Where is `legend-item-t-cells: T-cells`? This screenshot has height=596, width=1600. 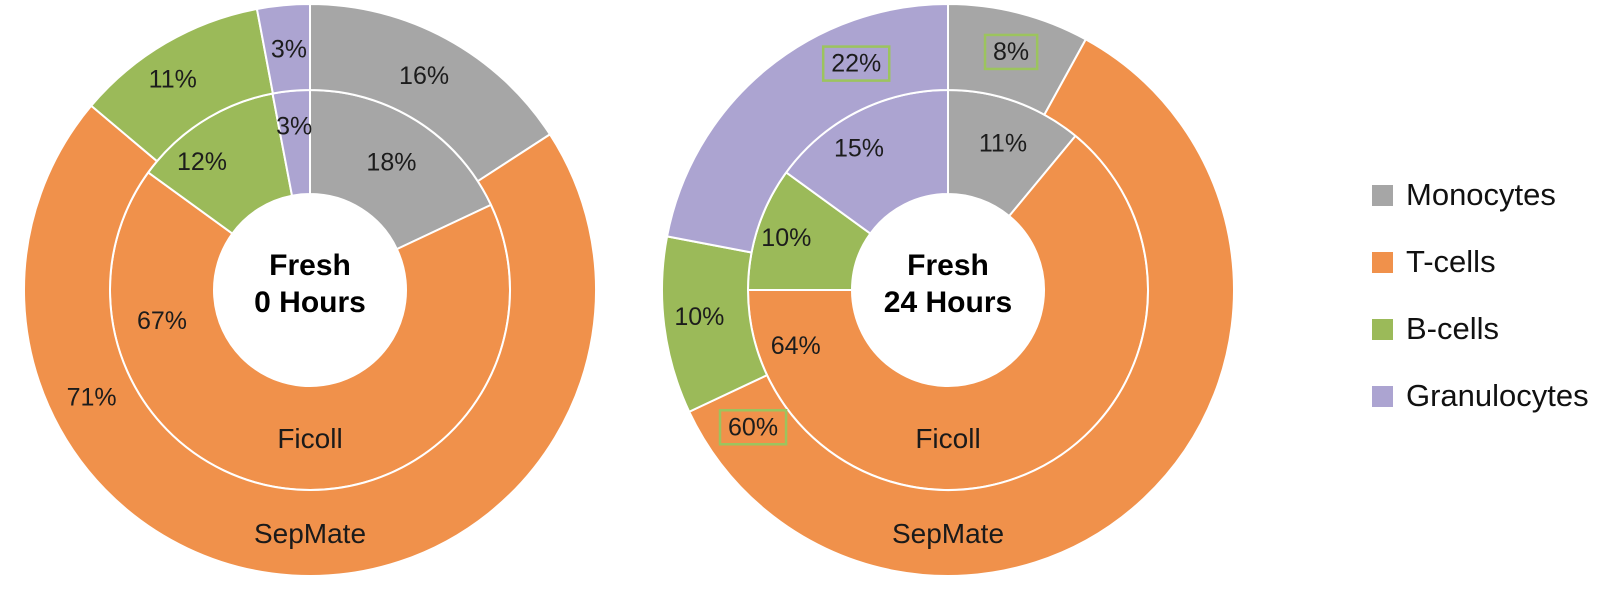 legend-item-t-cells: T-cells is located at coordinates (1480, 262).